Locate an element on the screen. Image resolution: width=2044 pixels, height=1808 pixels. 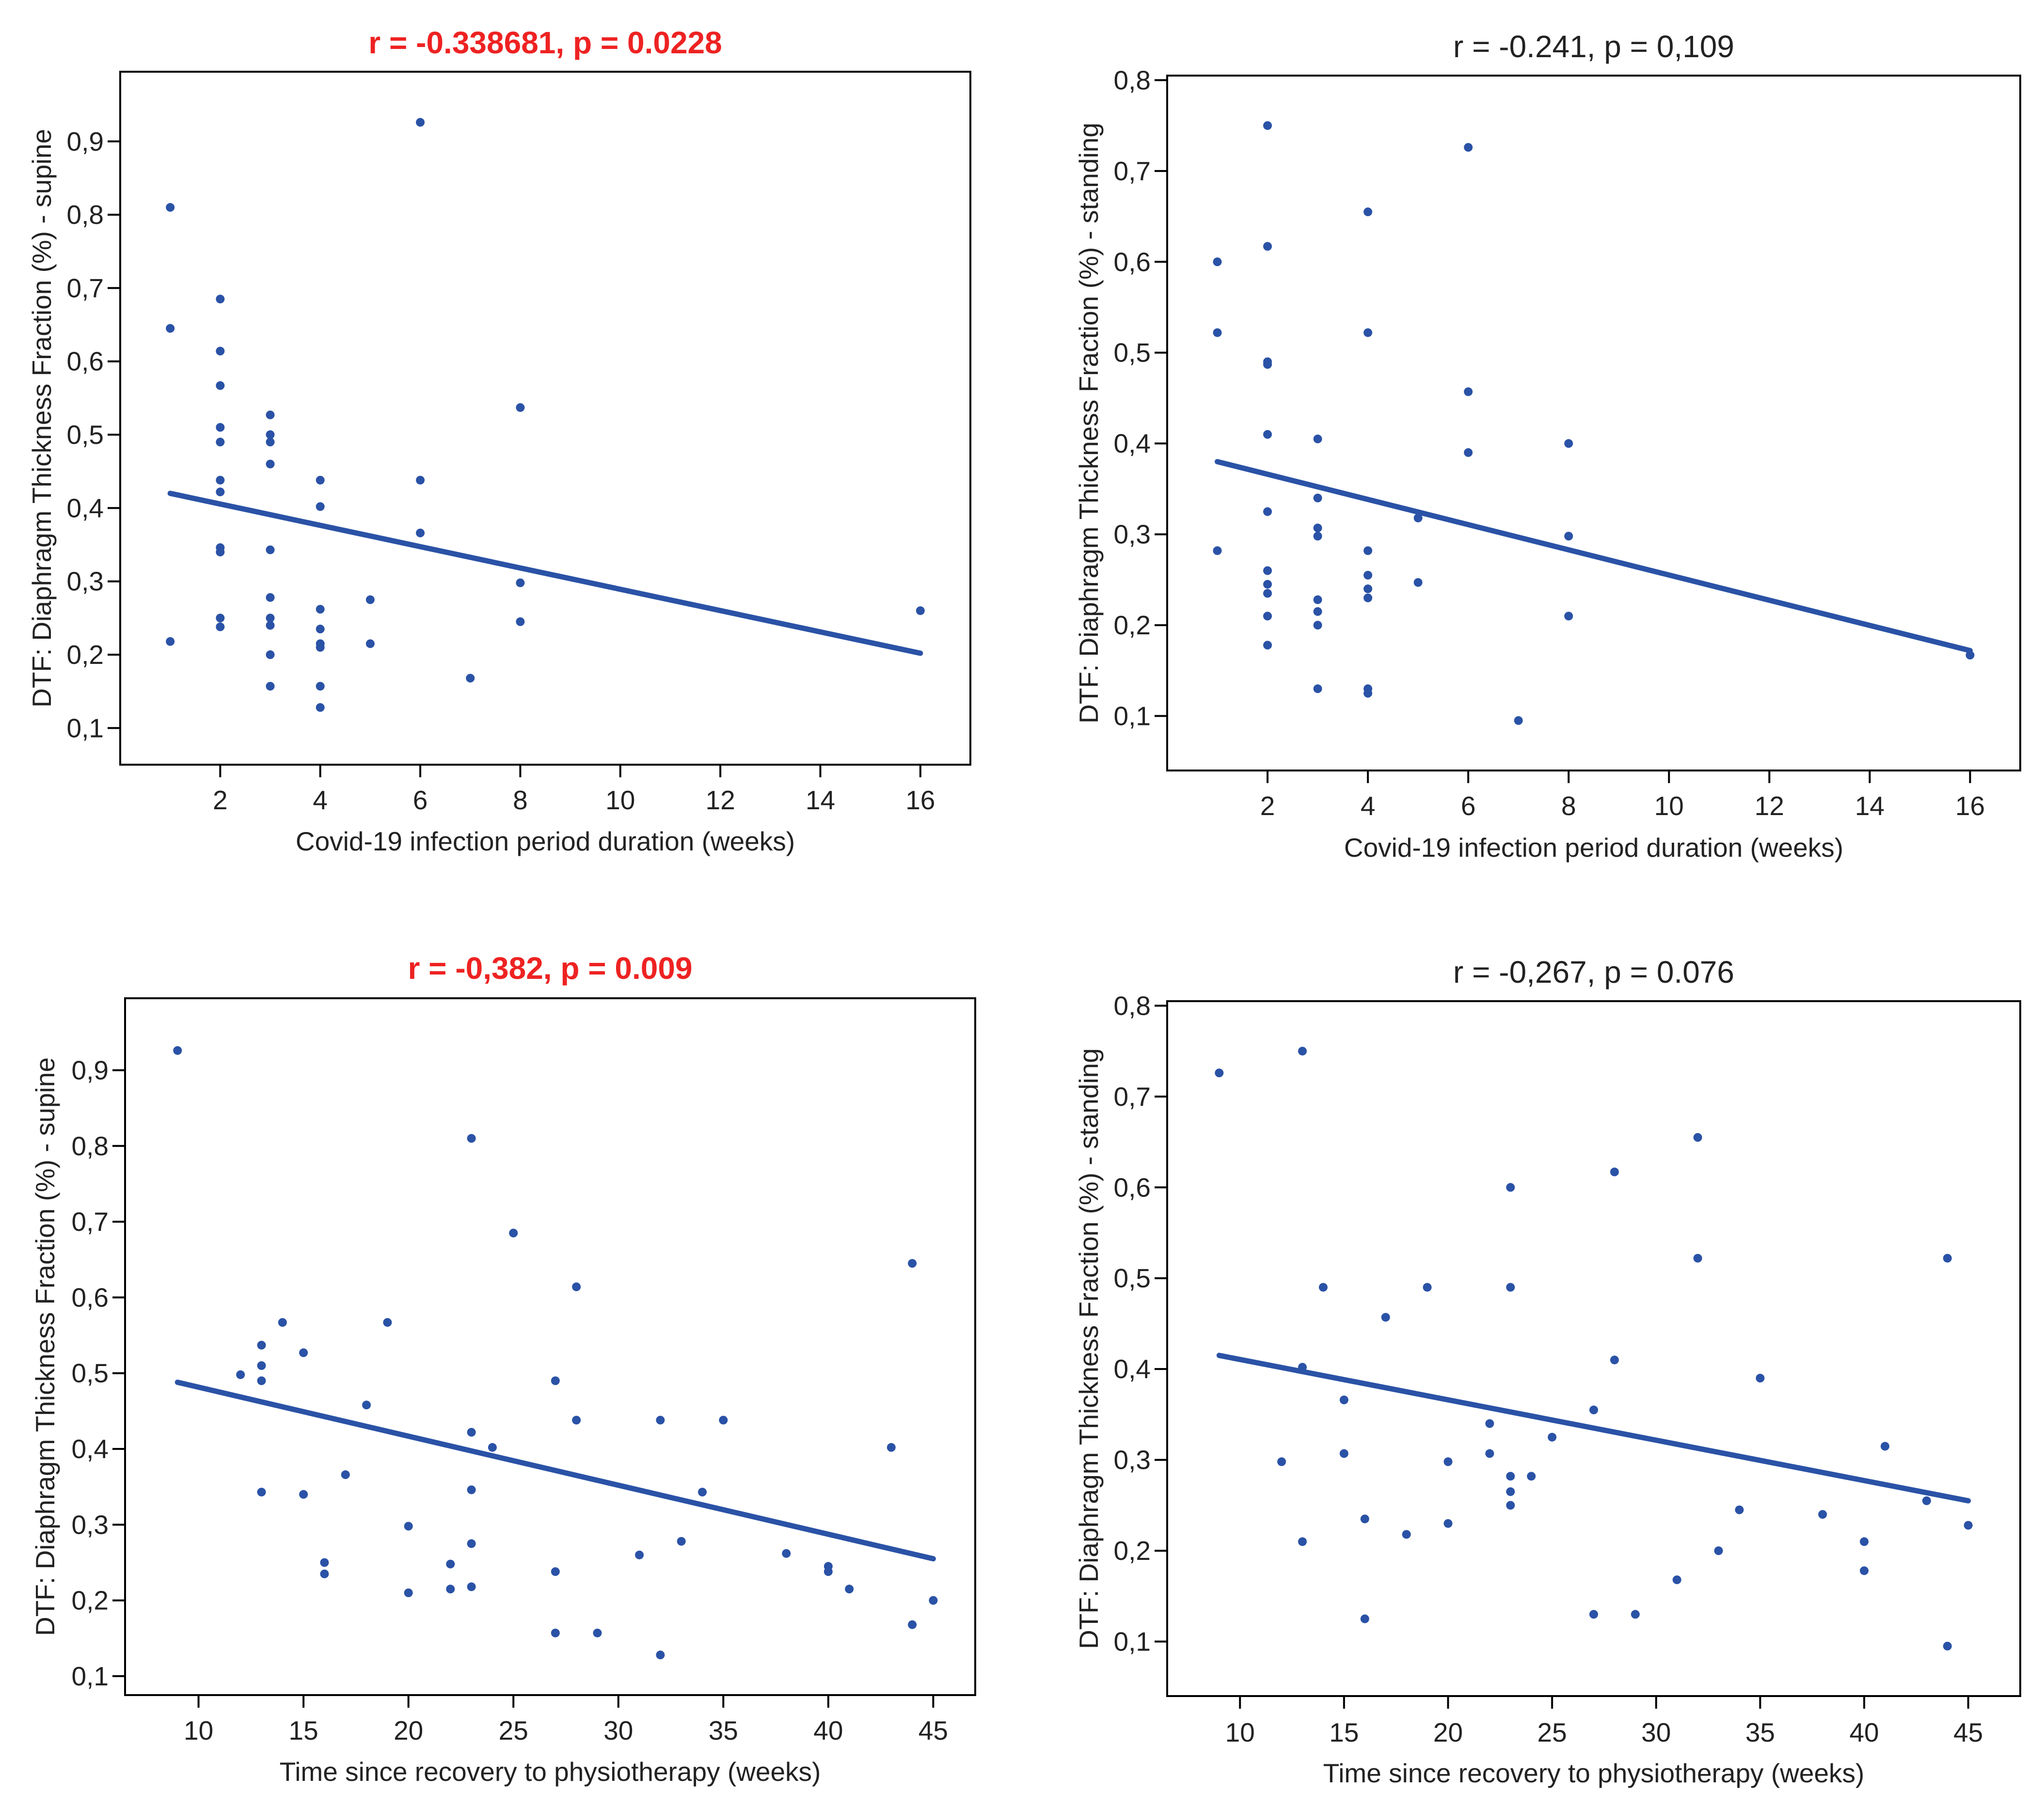
x-tick-label: 10 is located at coordinates (1669, 806).